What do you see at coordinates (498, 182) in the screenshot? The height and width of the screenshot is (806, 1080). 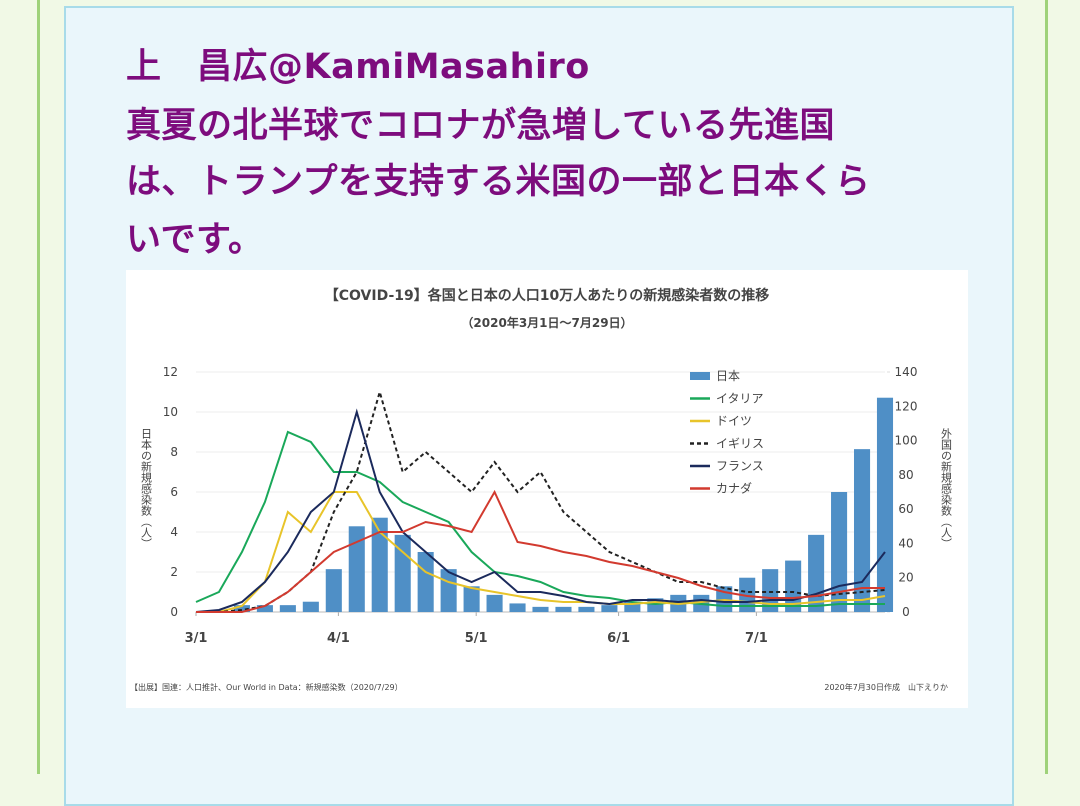 I see `tweet-text: は、トランプを支持する米国の一部と日本くら` at bounding box center [498, 182].